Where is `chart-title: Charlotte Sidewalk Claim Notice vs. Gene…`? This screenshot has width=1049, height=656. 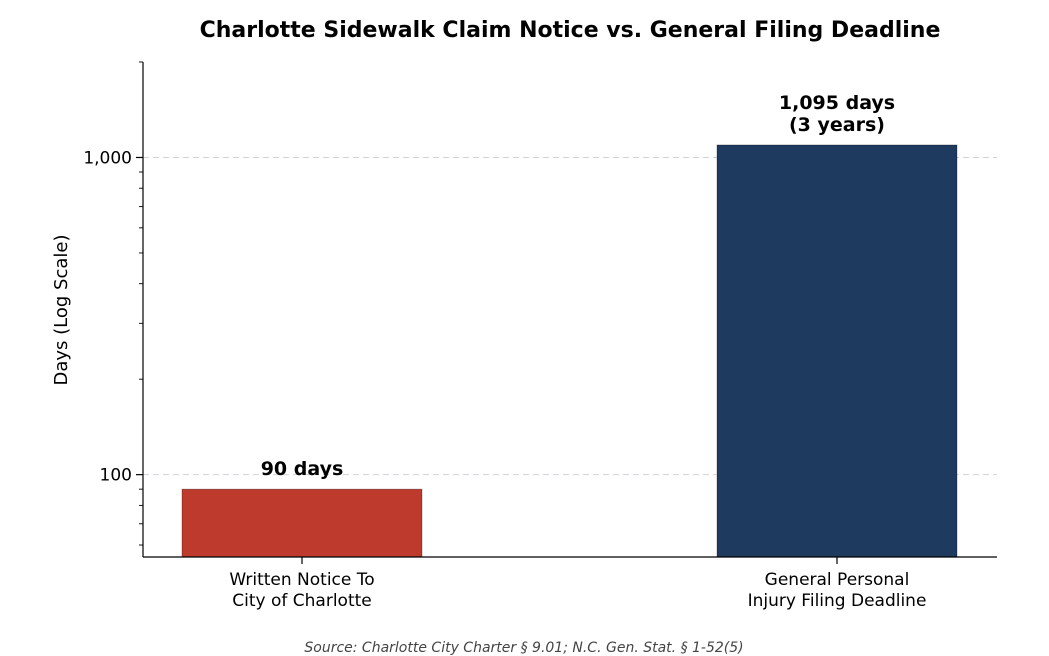 chart-title: Charlotte Sidewalk Claim Notice vs. Gene… is located at coordinates (570, 30).